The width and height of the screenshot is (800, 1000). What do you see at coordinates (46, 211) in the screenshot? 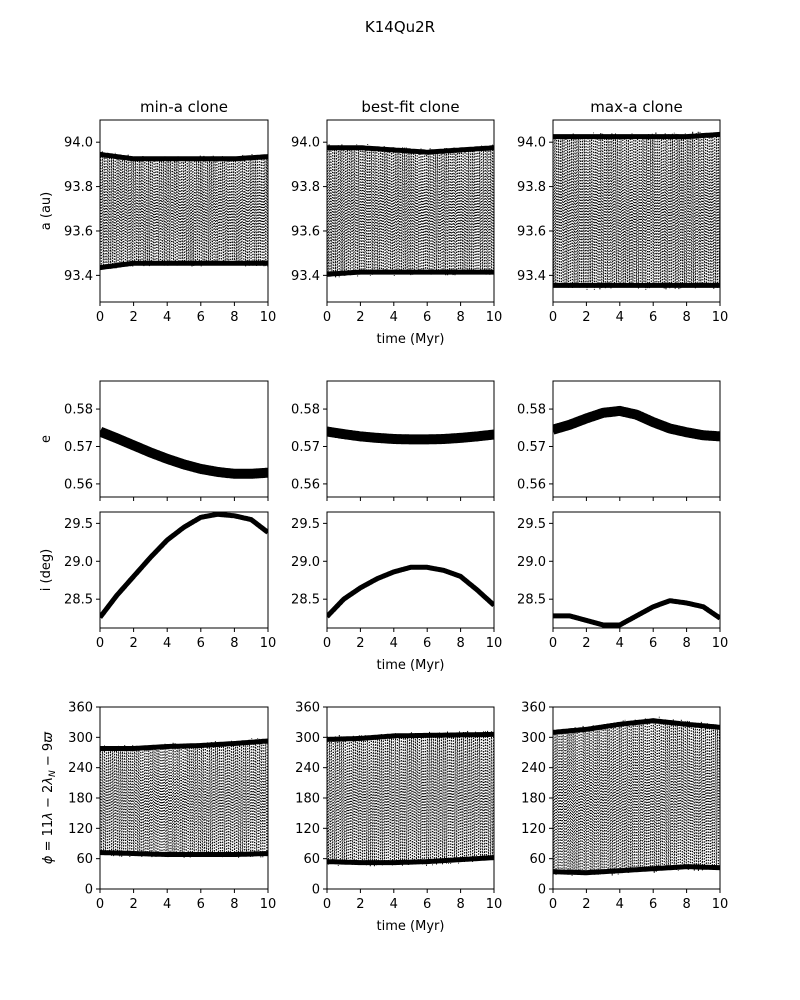
I see `y-axis-label: a (au)` at bounding box center [46, 211].